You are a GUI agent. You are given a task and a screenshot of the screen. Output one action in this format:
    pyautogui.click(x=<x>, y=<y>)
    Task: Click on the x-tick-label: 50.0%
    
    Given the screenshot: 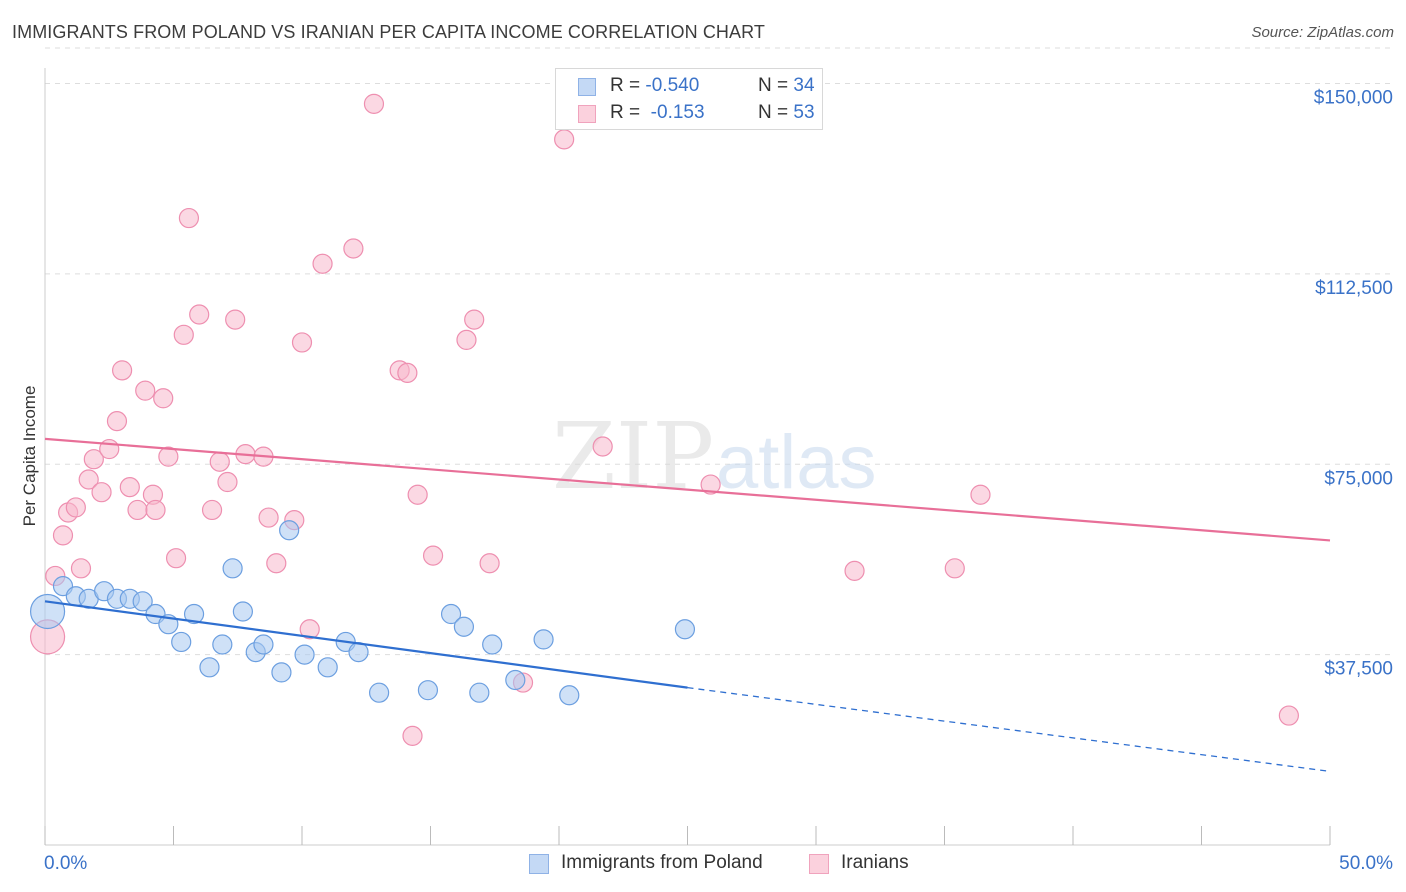 What is the action you would take?
    pyautogui.click(x=1366, y=863)
    